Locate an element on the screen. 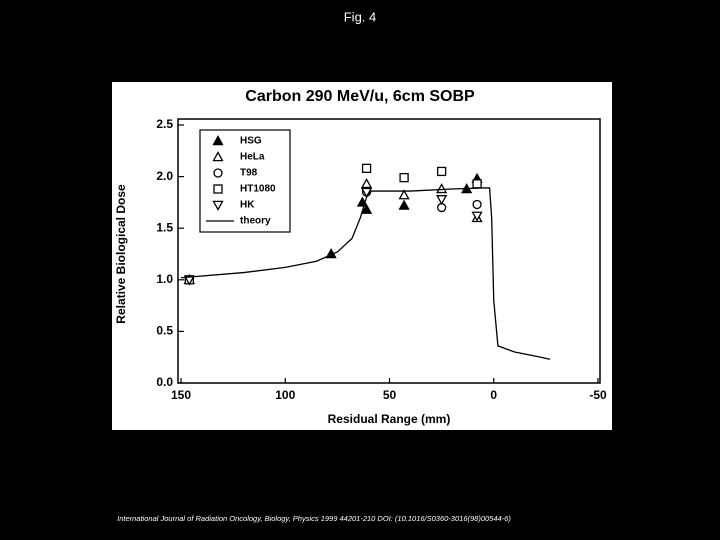  legend-label: HSG is located at coordinates (251, 141).